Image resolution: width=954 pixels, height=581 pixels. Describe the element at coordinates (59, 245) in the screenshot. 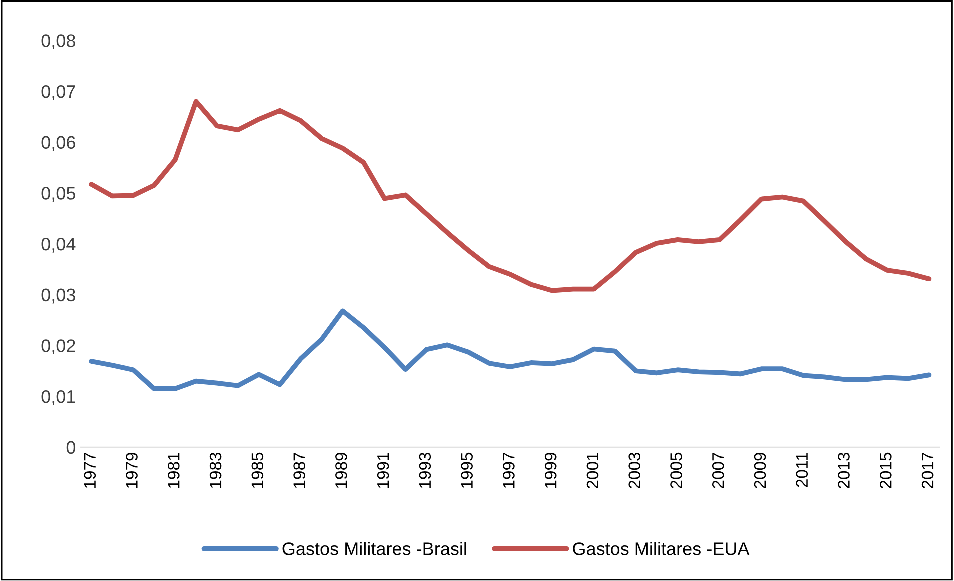

I see `y-tick-label: 0,04` at that location.